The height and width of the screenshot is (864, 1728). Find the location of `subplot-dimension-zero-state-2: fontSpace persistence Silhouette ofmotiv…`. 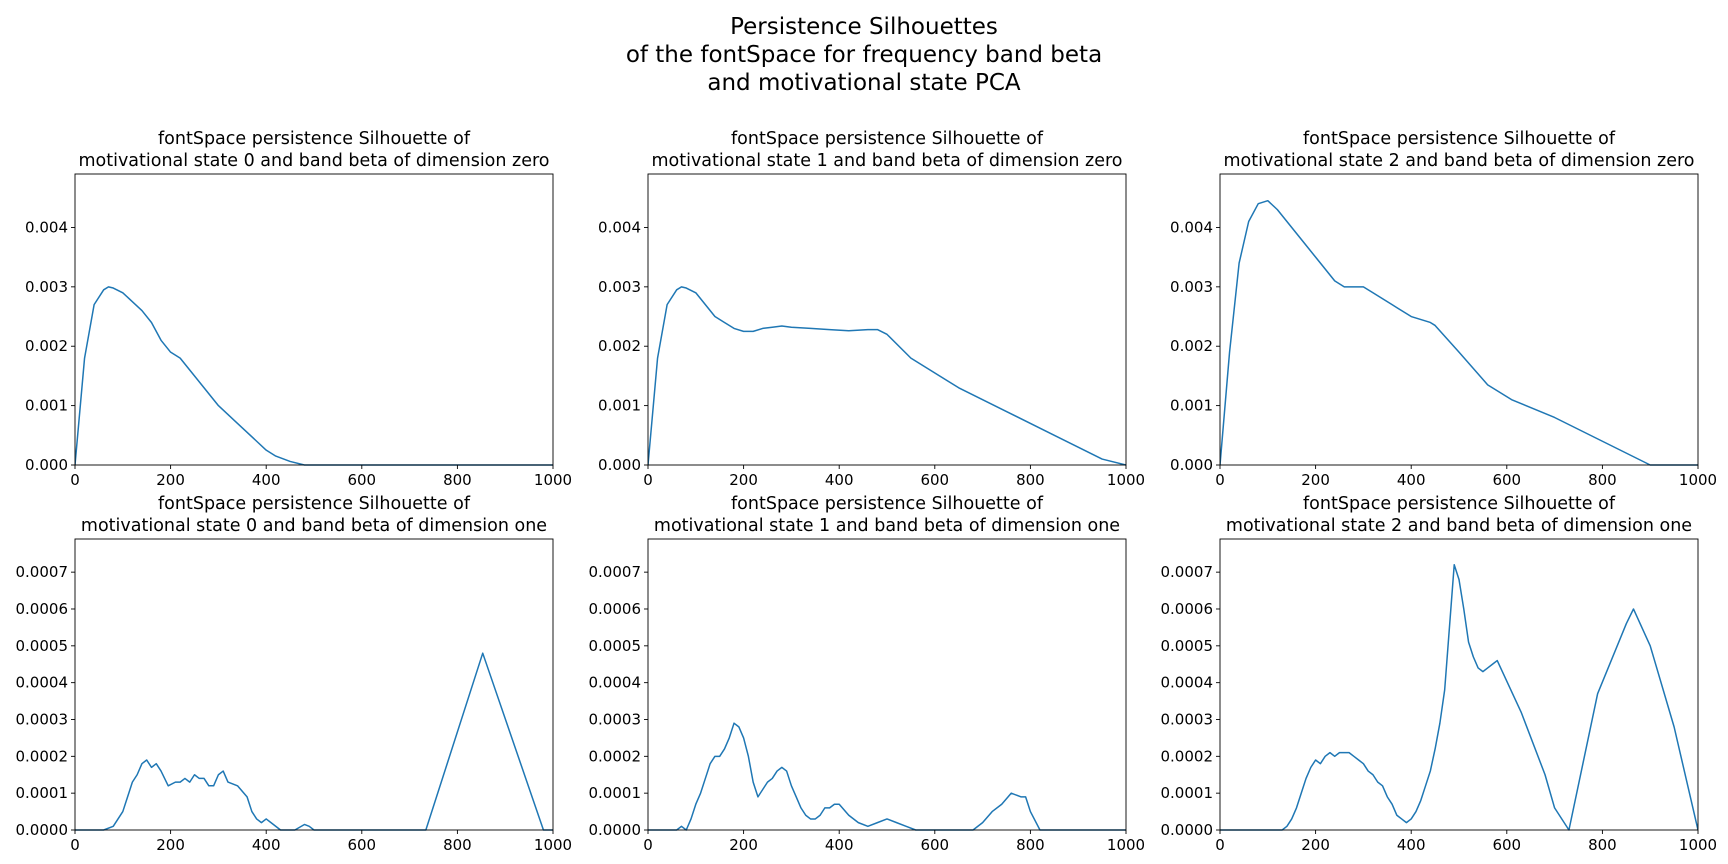

subplot-dimension-zero-state-2: fontSpace persistence Silhouette ofmotiv… is located at coordinates (1443, 309).